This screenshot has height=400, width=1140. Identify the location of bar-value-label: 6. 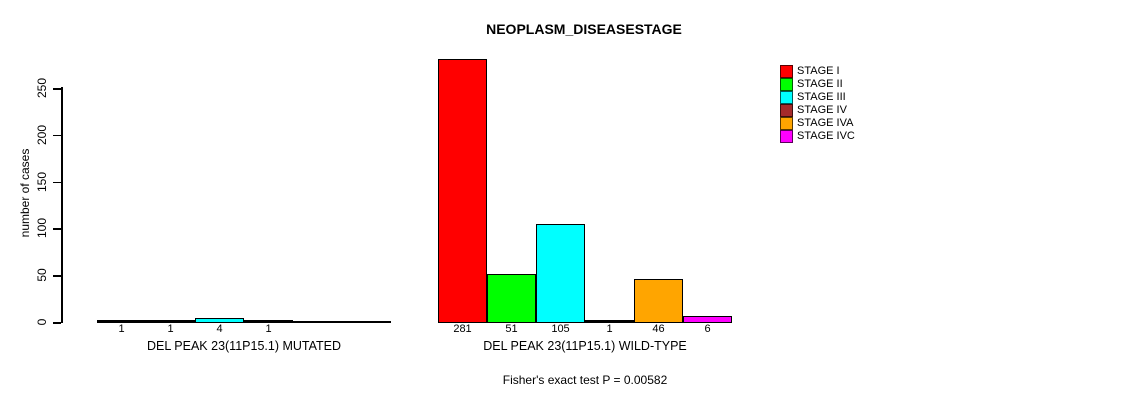
(707, 329).